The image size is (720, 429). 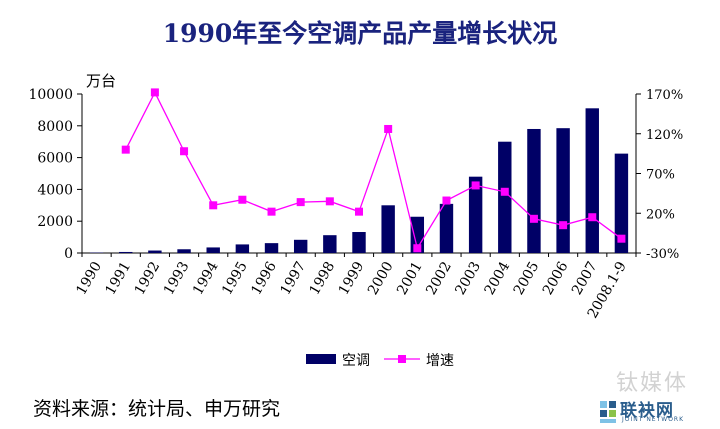 What do you see at coordinates (527, 278) in the screenshot?
I see `x-axis-tick-label: 2005` at bounding box center [527, 278].